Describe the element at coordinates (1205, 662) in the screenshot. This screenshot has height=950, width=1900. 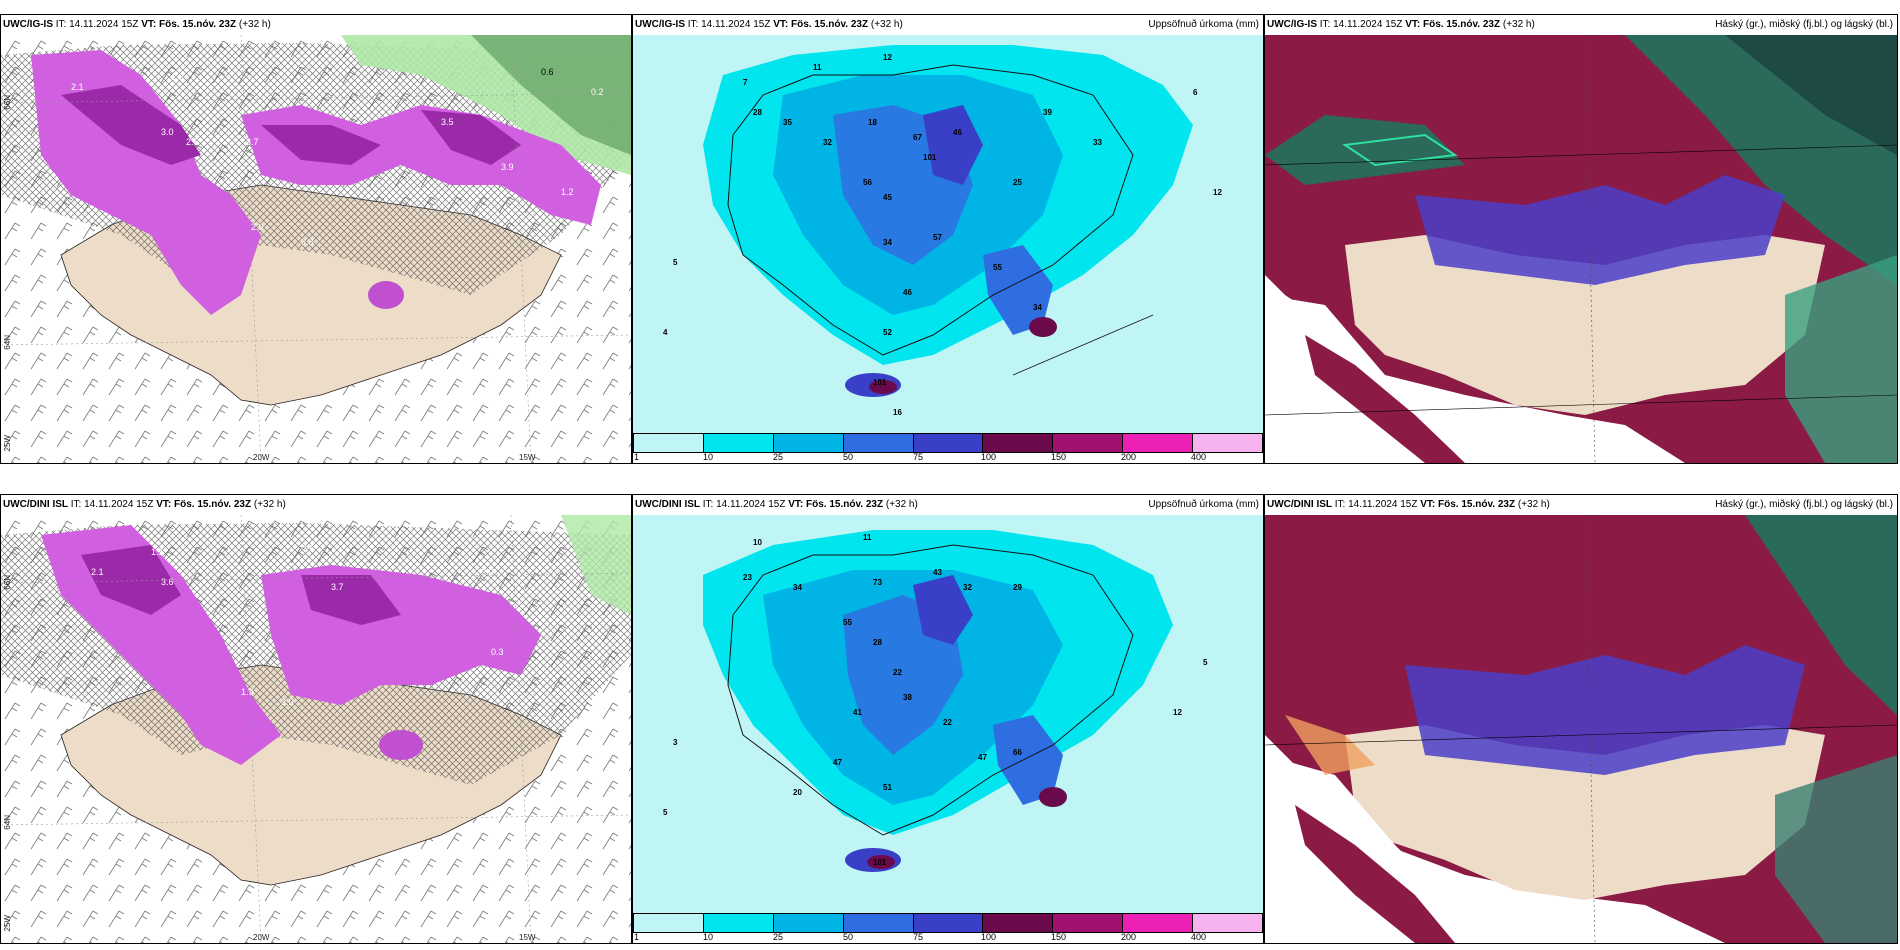
I see `svg-text: 5` at that location.